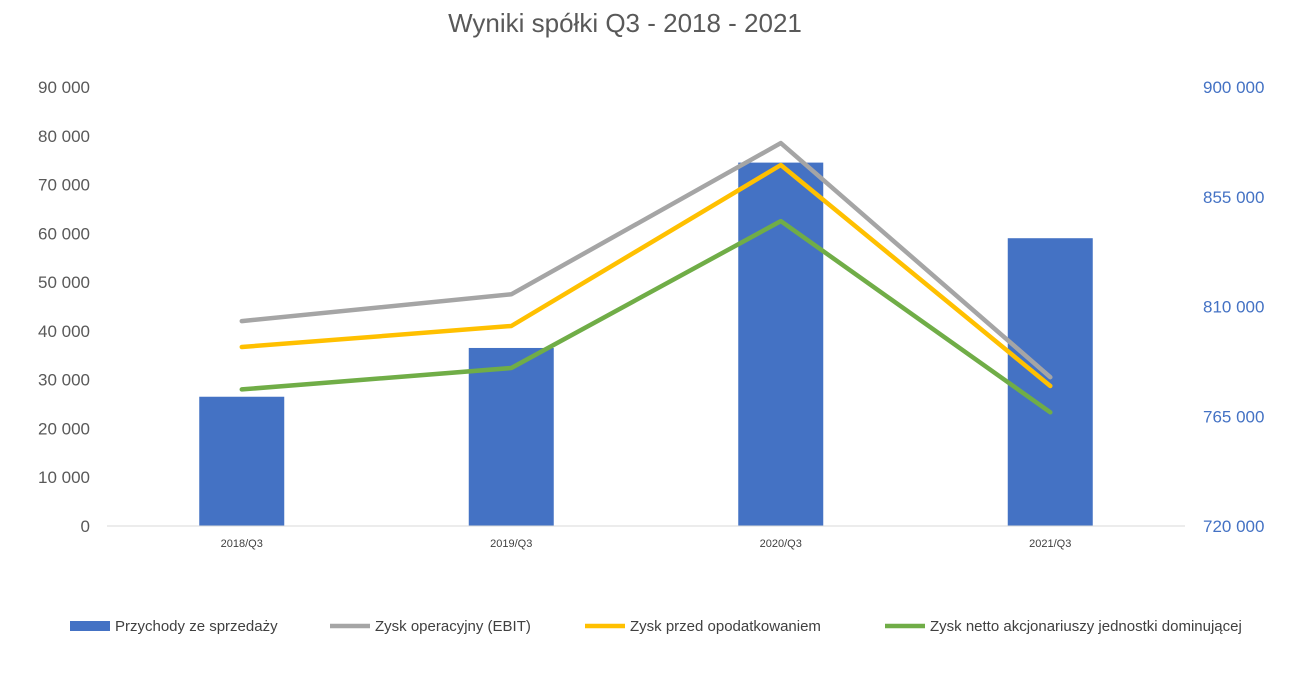 This screenshot has width=1309, height=678. What do you see at coordinates (242, 544) in the screenshot?
I see `x-tick-label: 2018/Q3` at bounding box center [242, 544].